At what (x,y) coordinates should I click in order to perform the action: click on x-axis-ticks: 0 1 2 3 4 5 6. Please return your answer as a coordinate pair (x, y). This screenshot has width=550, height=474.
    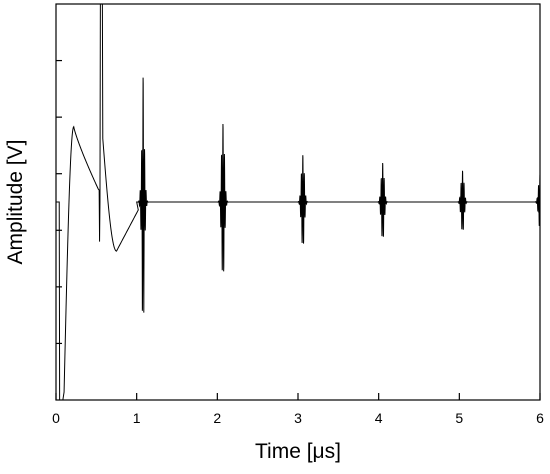
    Looking at the image, I should click on (298, 409).